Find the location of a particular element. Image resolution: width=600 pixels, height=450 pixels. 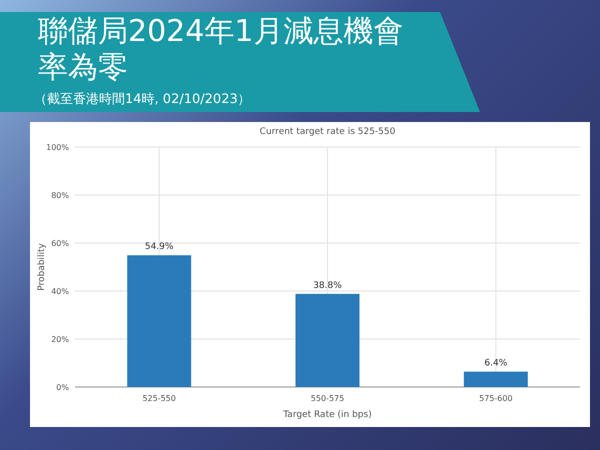

x-tick-label: 575-600 is located at coordinates (496, 398).